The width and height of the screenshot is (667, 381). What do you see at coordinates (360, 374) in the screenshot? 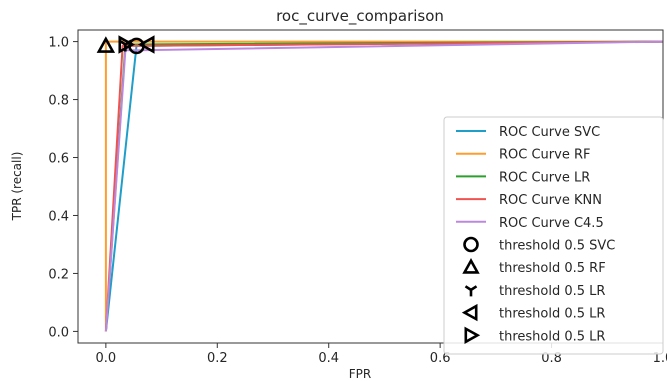
I see `x-axis-label: FPR` at bounding box center [360, 374].